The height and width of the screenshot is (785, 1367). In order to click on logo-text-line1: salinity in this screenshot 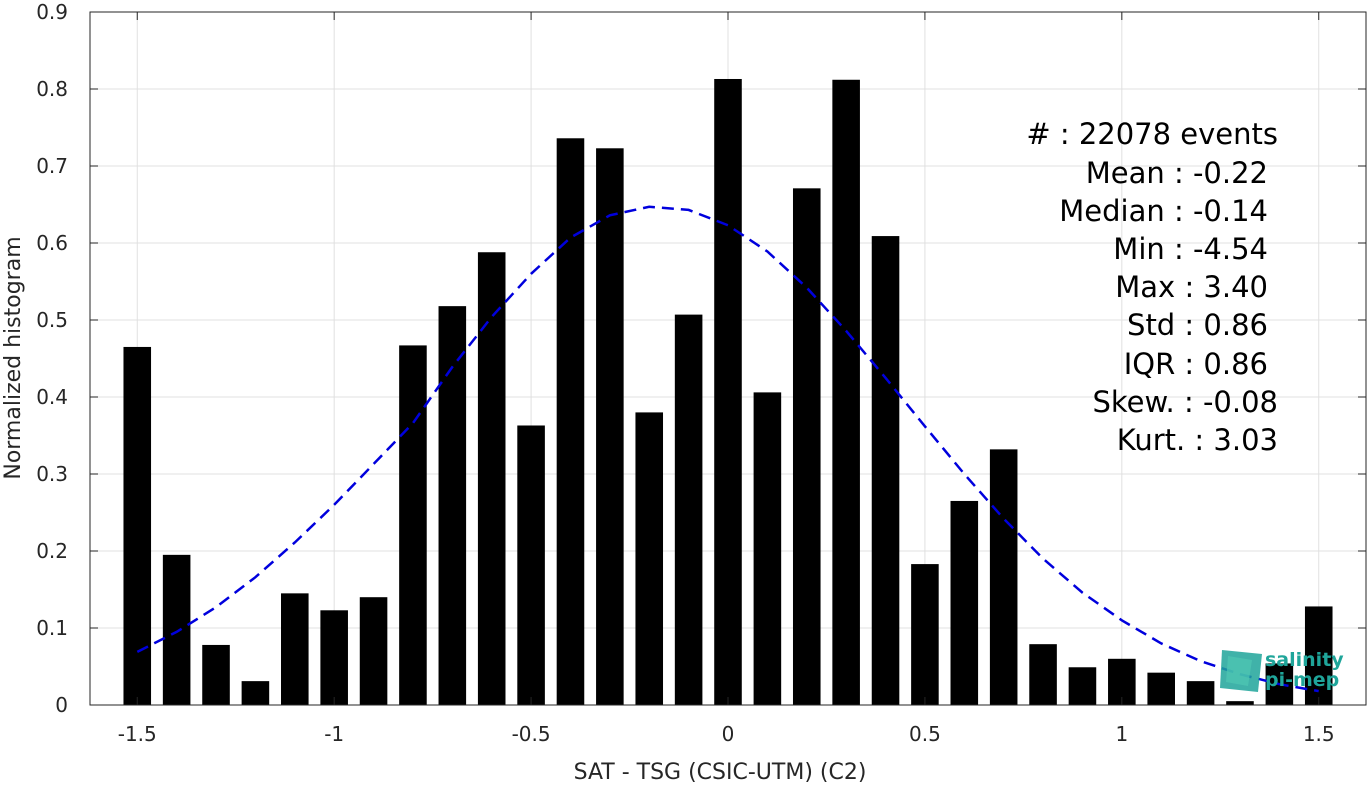, I will do `click(1304, 660)`.